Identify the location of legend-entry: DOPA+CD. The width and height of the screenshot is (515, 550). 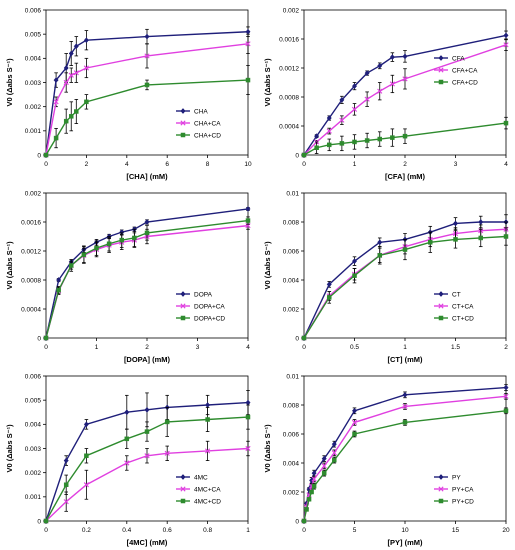
(200, 318).